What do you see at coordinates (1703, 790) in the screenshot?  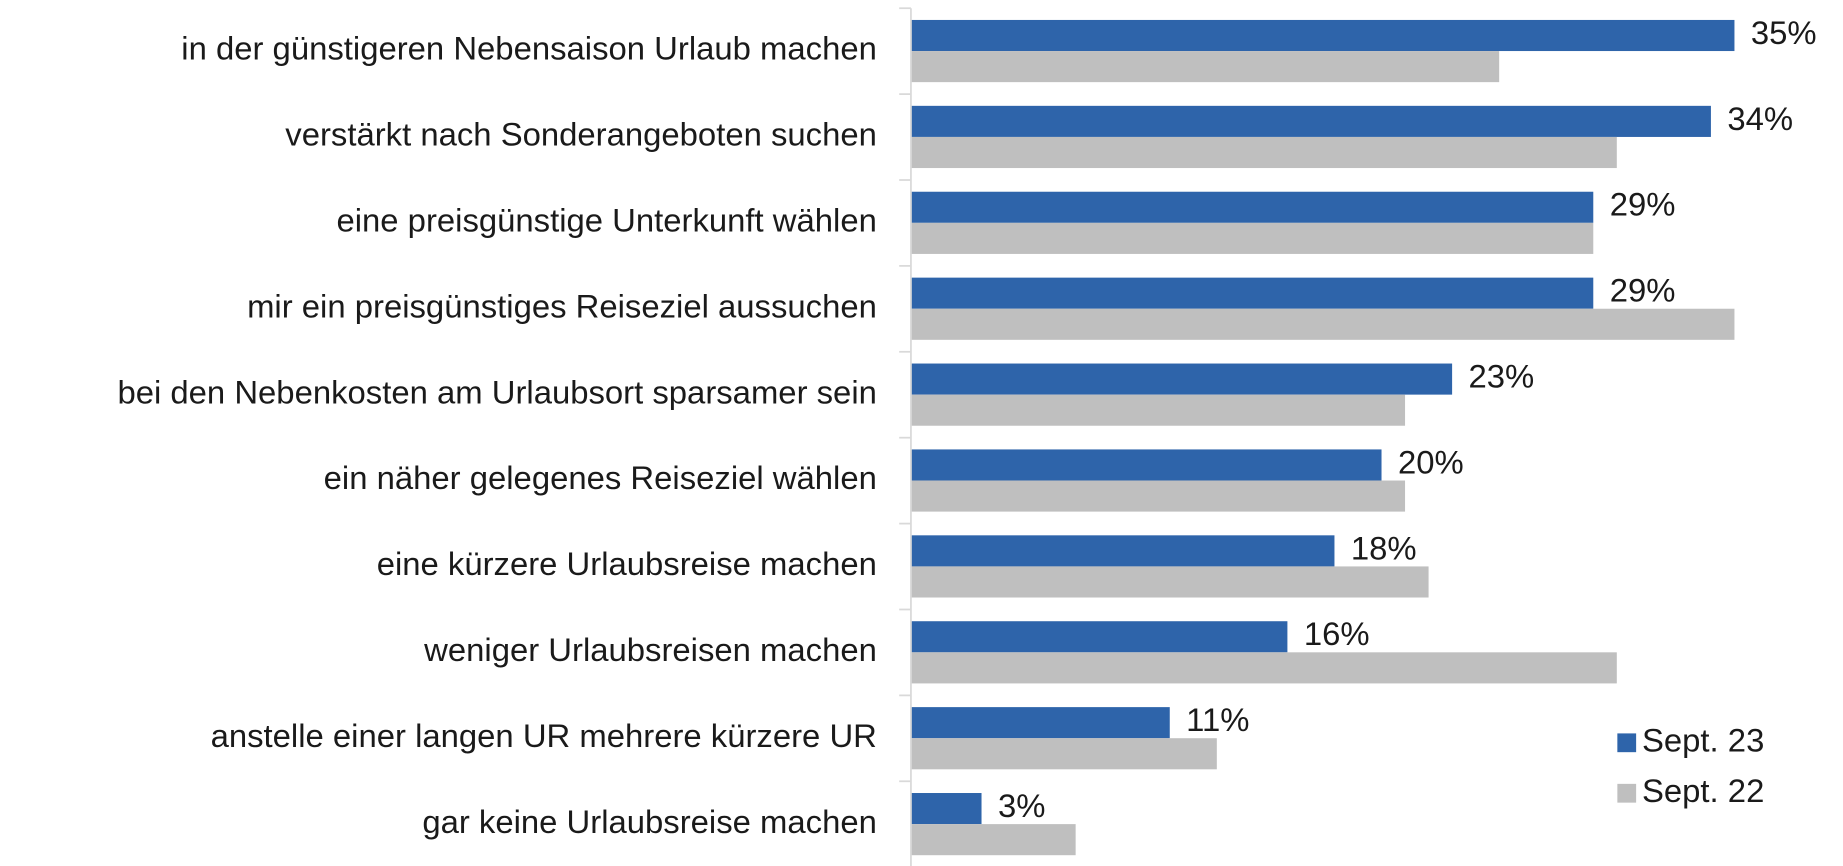 I see `legend-label: Sept. 22` at bounding box center [1703, 790].